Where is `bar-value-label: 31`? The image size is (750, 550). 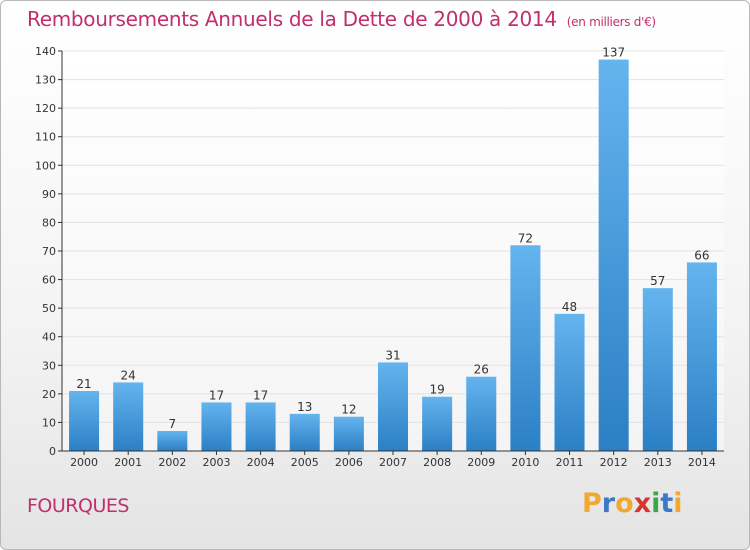
bar-value-label: 31 is located at coordinates (392, 355).